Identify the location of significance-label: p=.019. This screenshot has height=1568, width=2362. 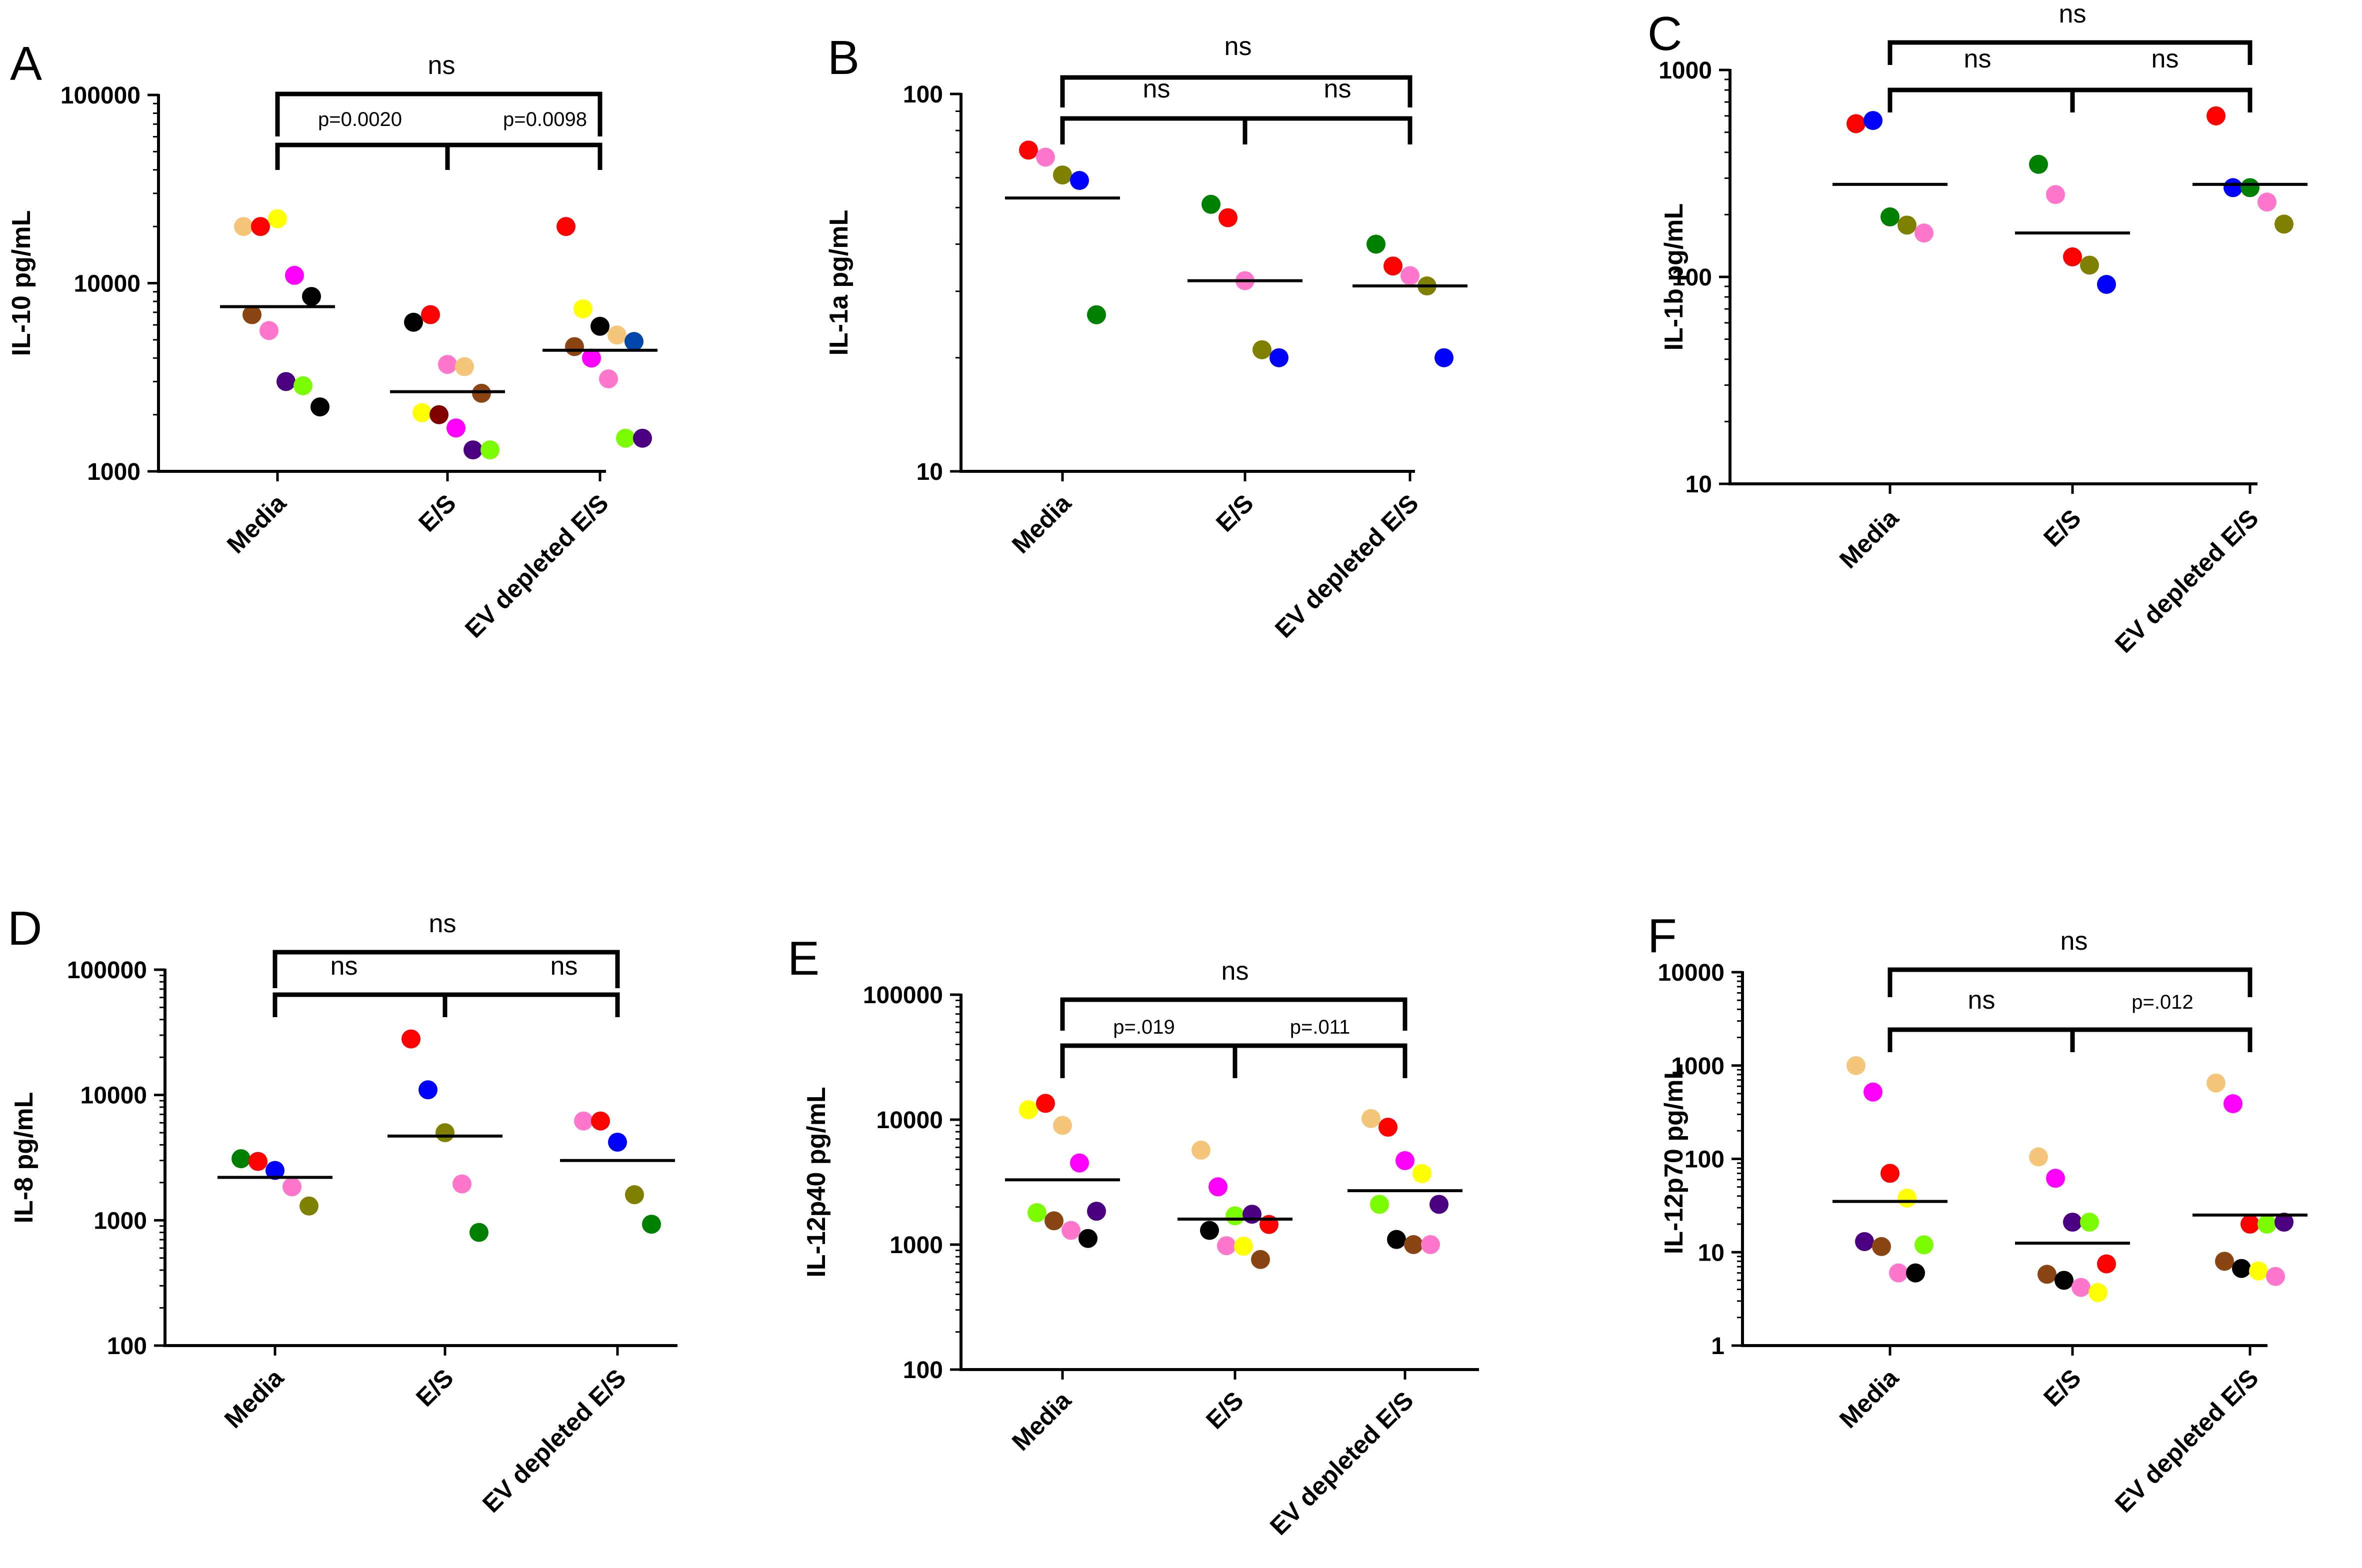
(1143, 1027).